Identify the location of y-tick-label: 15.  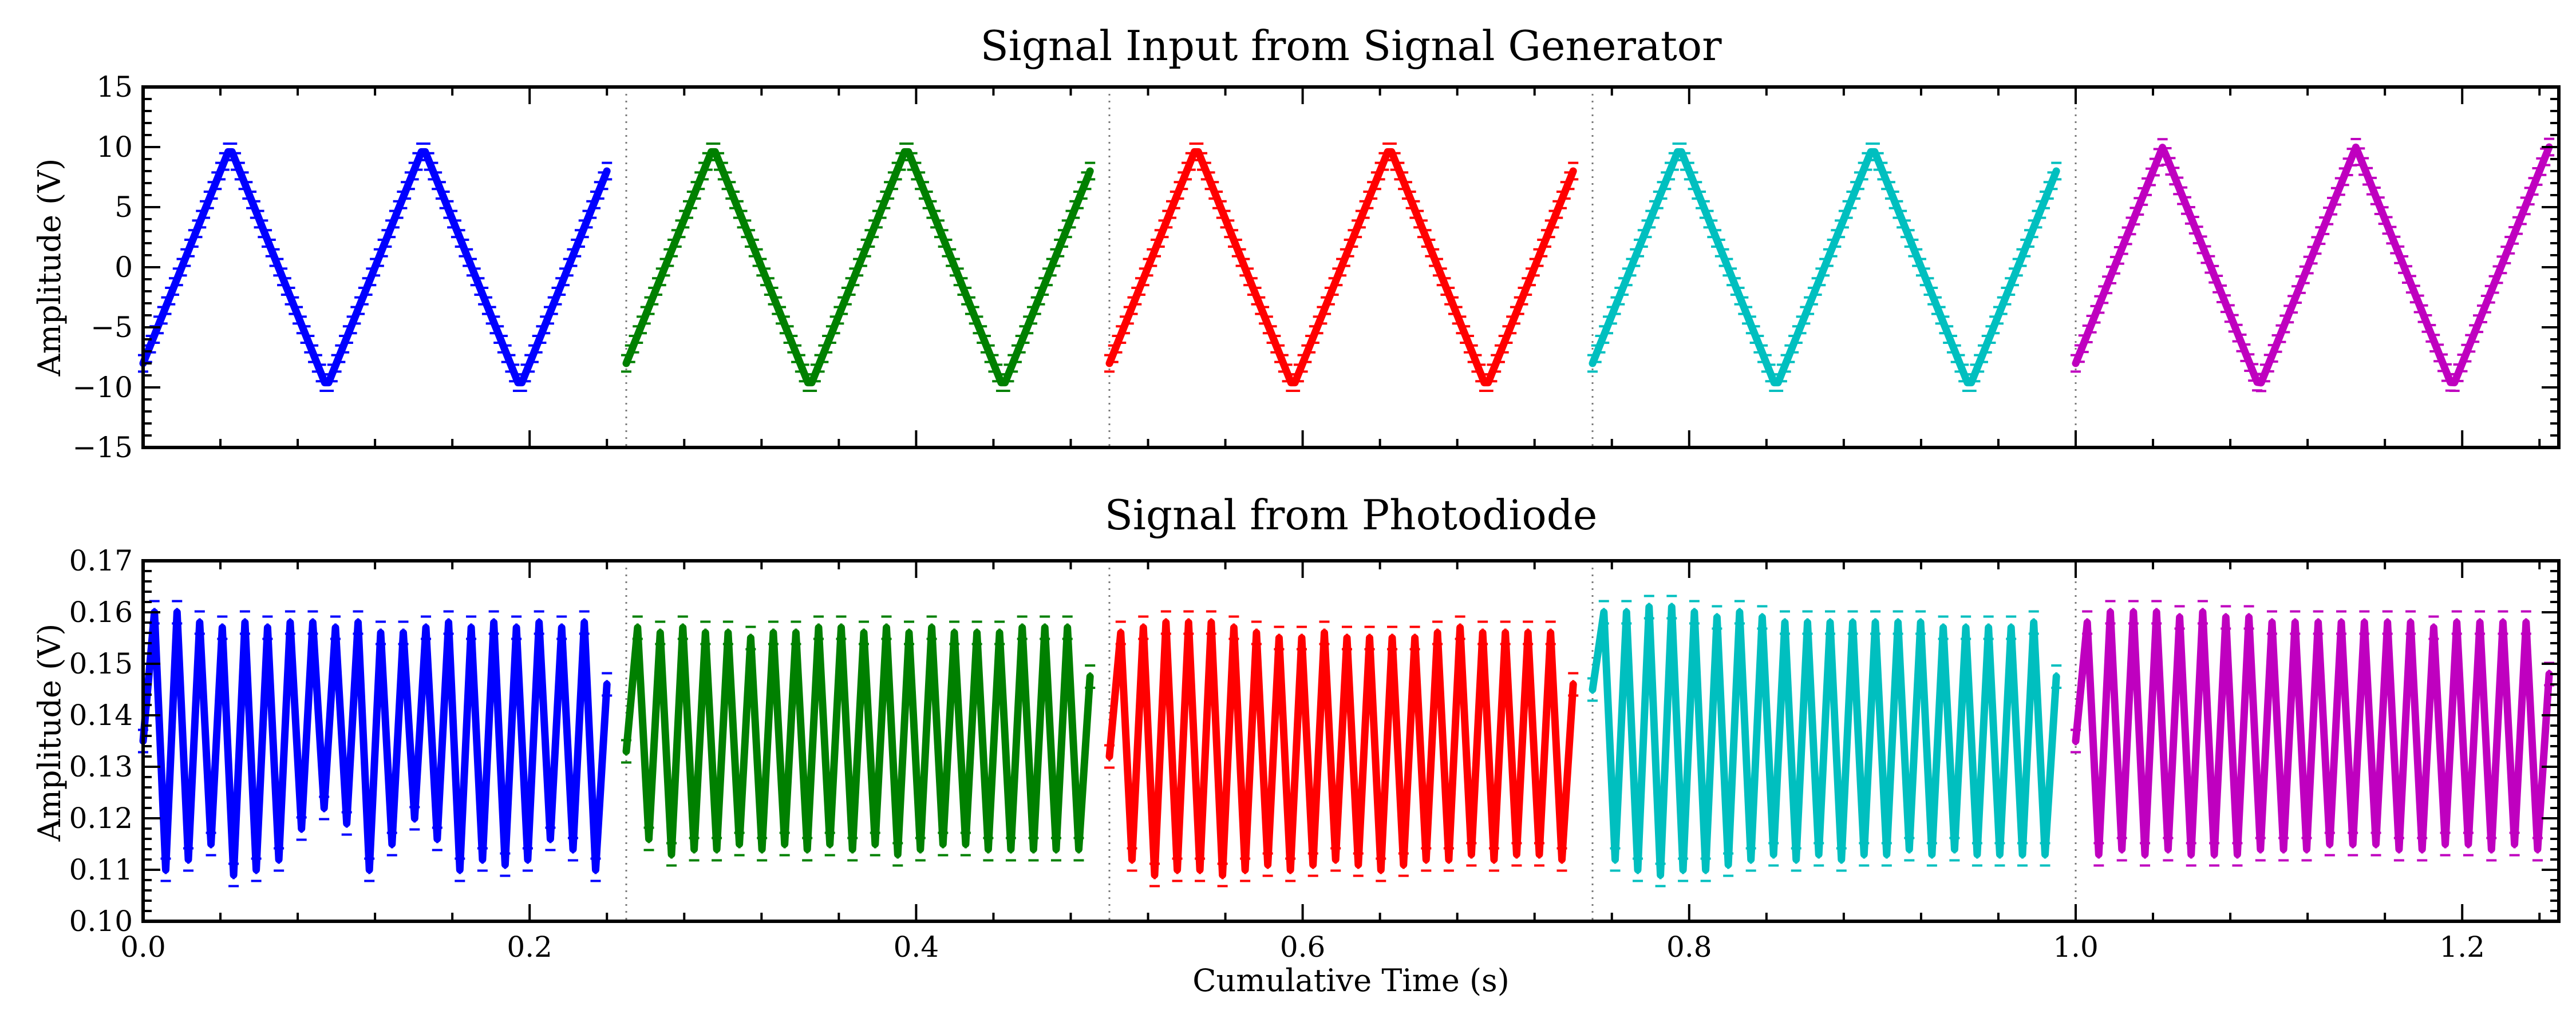
(114, 87).